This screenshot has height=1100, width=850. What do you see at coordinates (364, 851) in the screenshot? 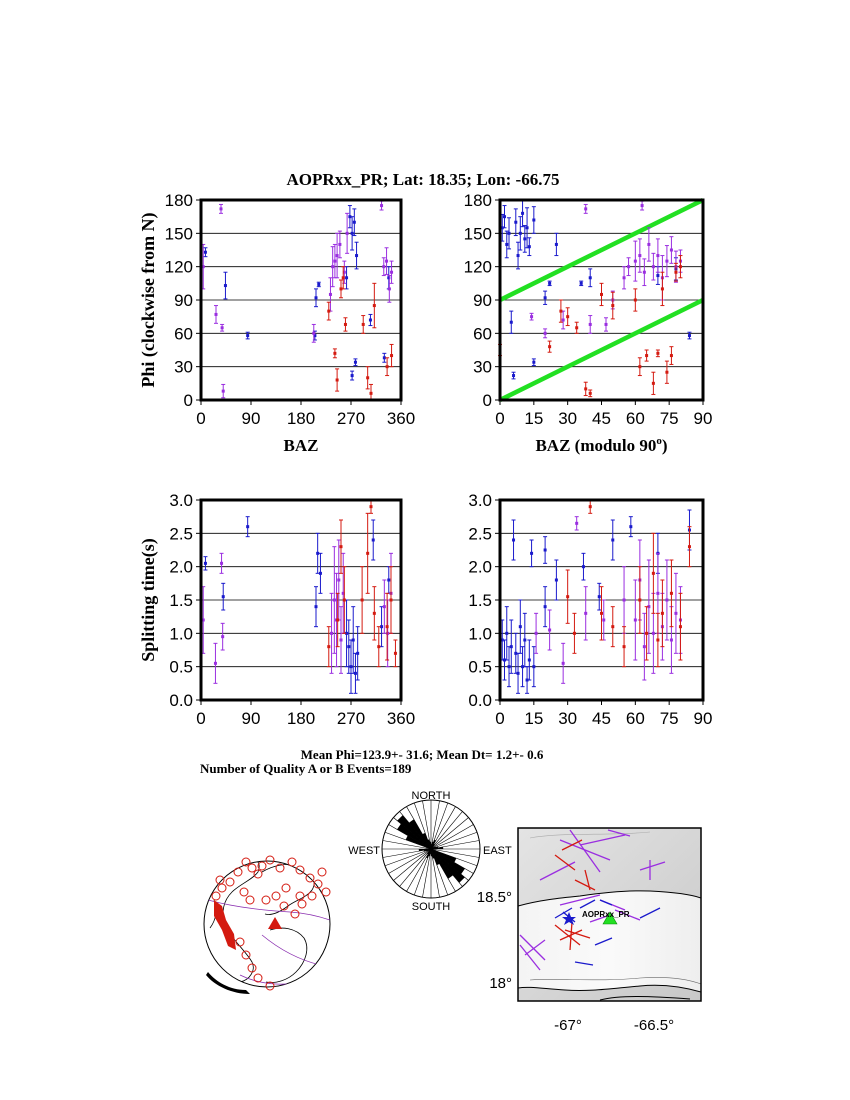
I see `rose-label-west: WEST` at bounding box center [364, 851].